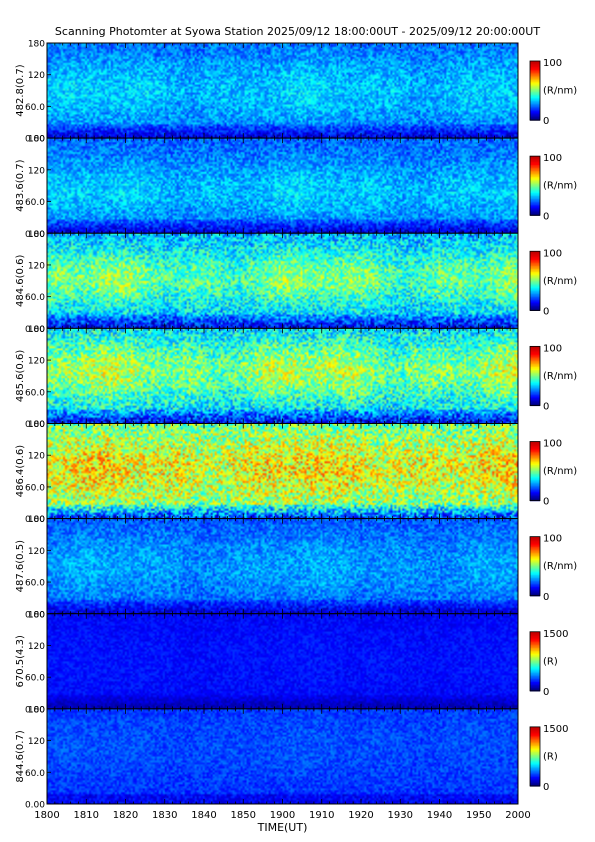 Image resolution: width=595 pixels, height=842 pixels. Describe the element at coordinates (553, 568) in the screenshot. I see `colorbar-6: 100 0 (R/nm)` at that location.